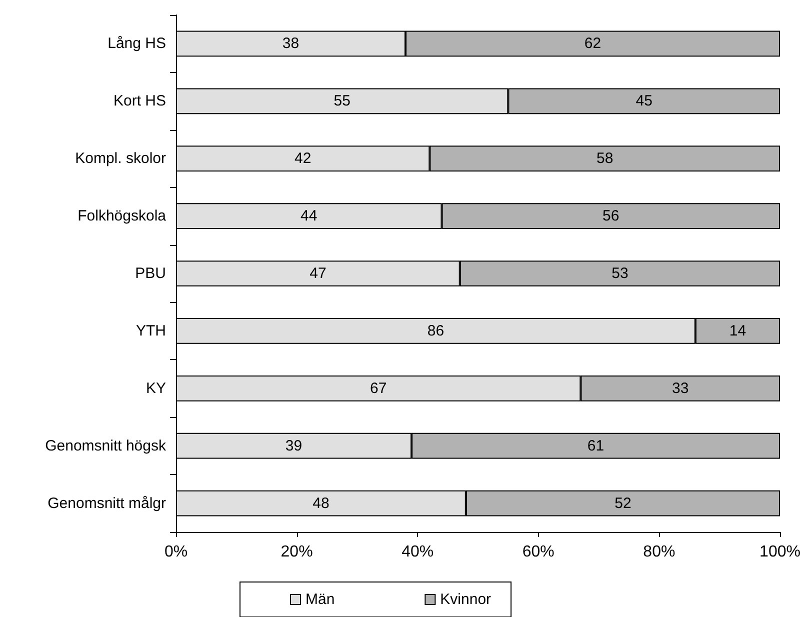  I want to click on data-label: 52, so click(623, 503).